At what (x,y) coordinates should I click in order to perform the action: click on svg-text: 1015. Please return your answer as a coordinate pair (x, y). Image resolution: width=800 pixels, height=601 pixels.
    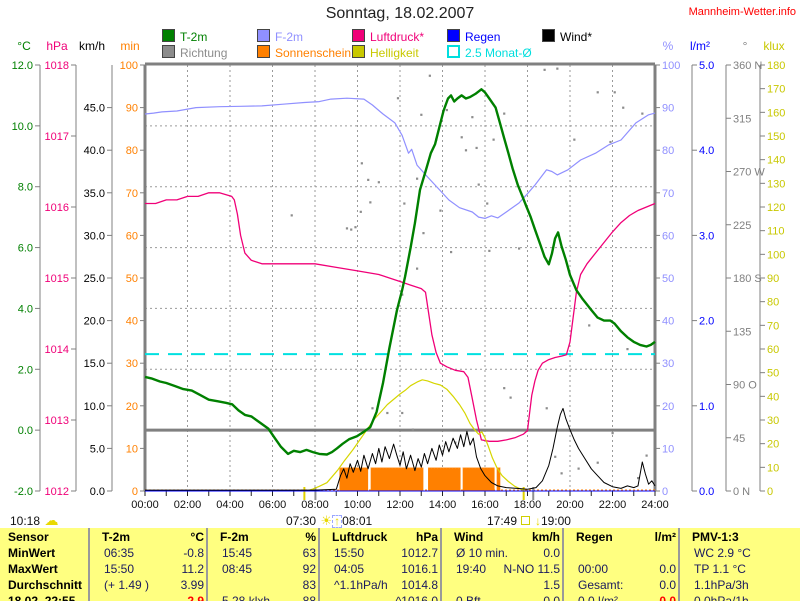
    Looking at the image, I should click on (57, 279).